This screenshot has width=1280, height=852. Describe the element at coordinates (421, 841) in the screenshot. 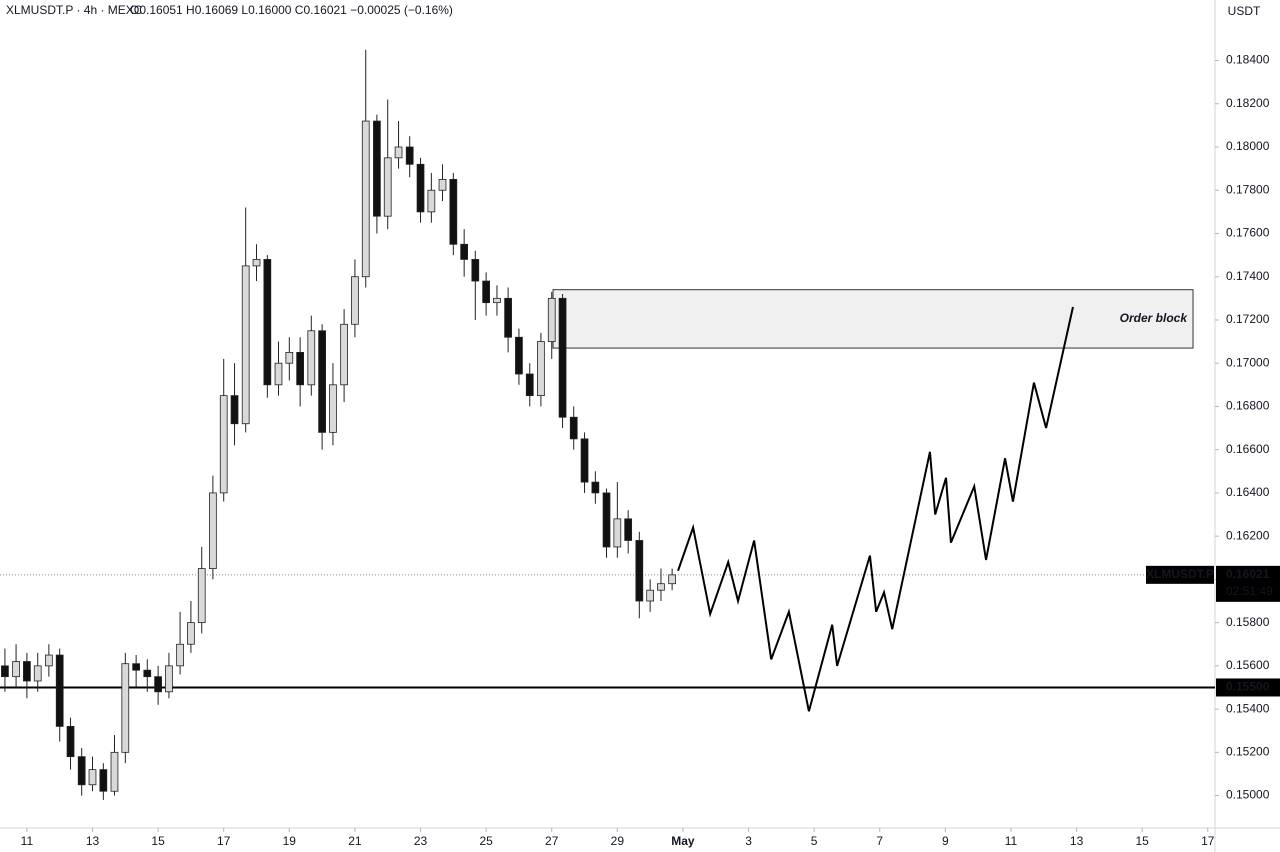

I see `x-tick-label: 23` at that location.